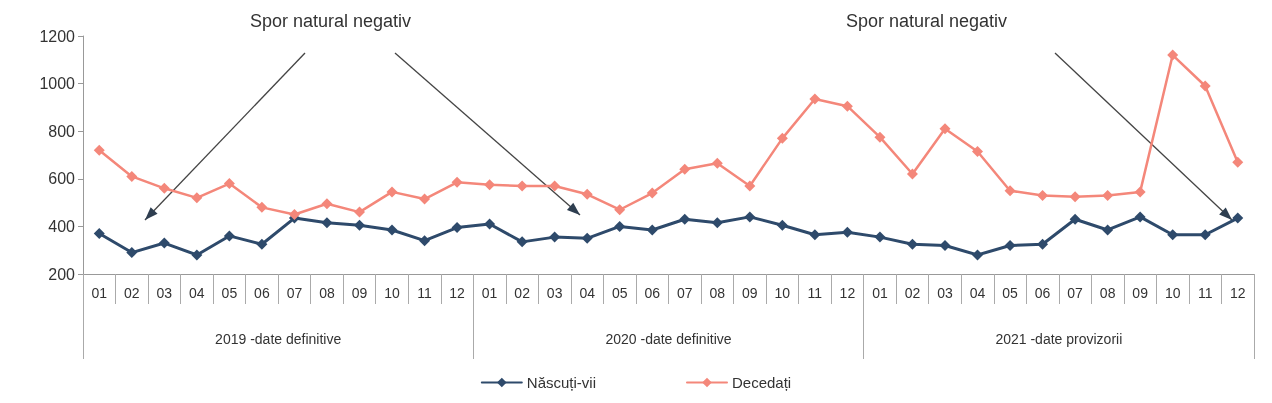  What do you see at coordinates (761, 382) in the screenshot?
I see `legend-label: Decedați` at bounding box center [761, 382].